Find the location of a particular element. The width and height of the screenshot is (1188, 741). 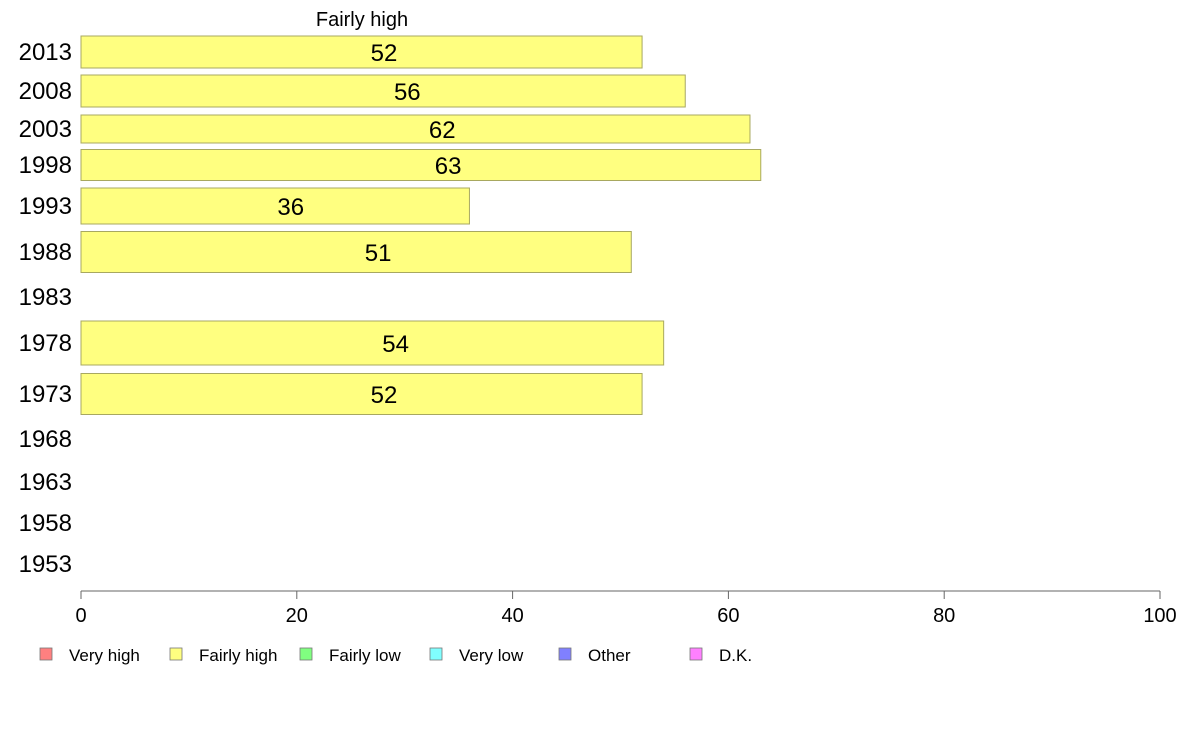

category-label-1983: 1983 is located at coordinates (45, 297).